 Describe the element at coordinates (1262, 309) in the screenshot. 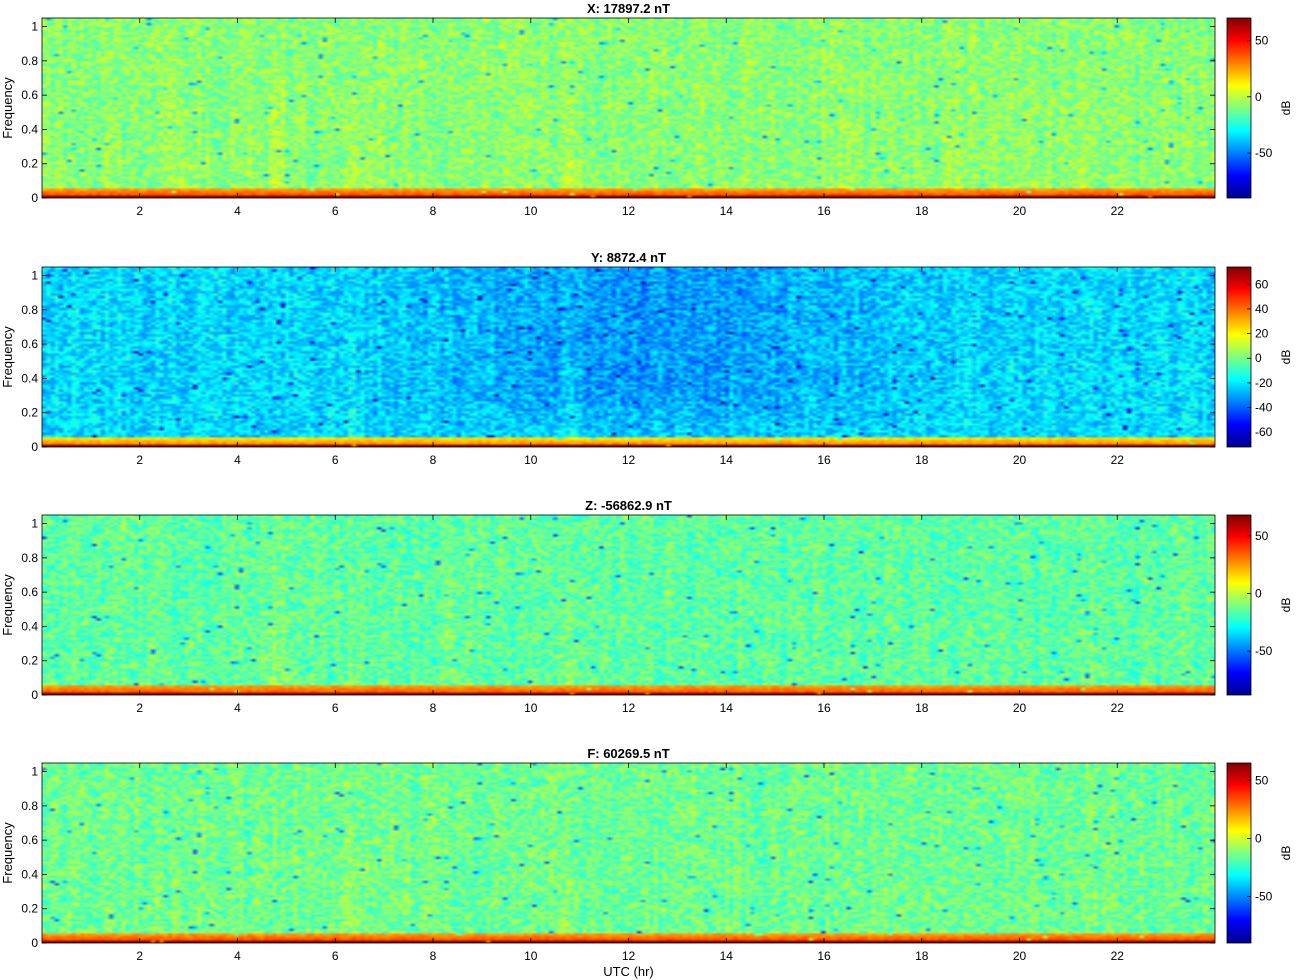

I see `colorbar-tick-label: 40` at that location.